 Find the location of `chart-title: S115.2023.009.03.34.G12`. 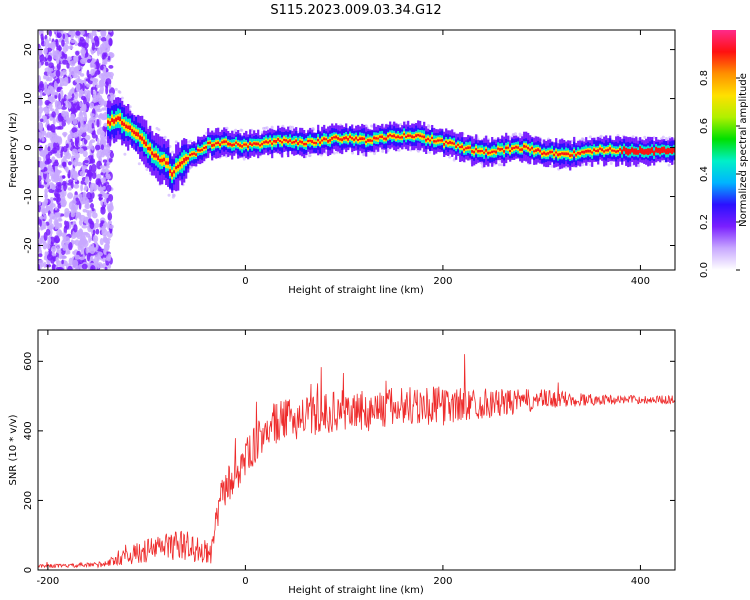

chart-title: S115.2023.009.03.34.G12 is located at coordinates (355, 10).